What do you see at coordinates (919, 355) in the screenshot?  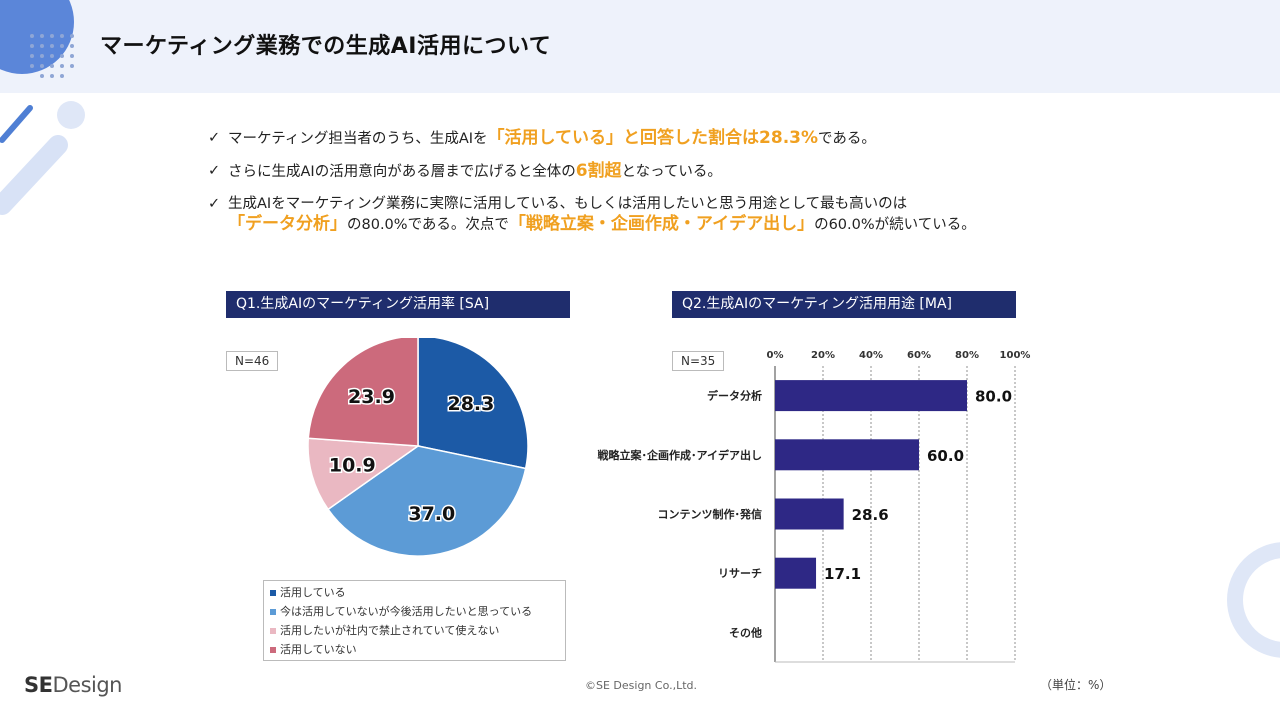 I see `x-tick-label: 60%` at bounding box center [919, 355].